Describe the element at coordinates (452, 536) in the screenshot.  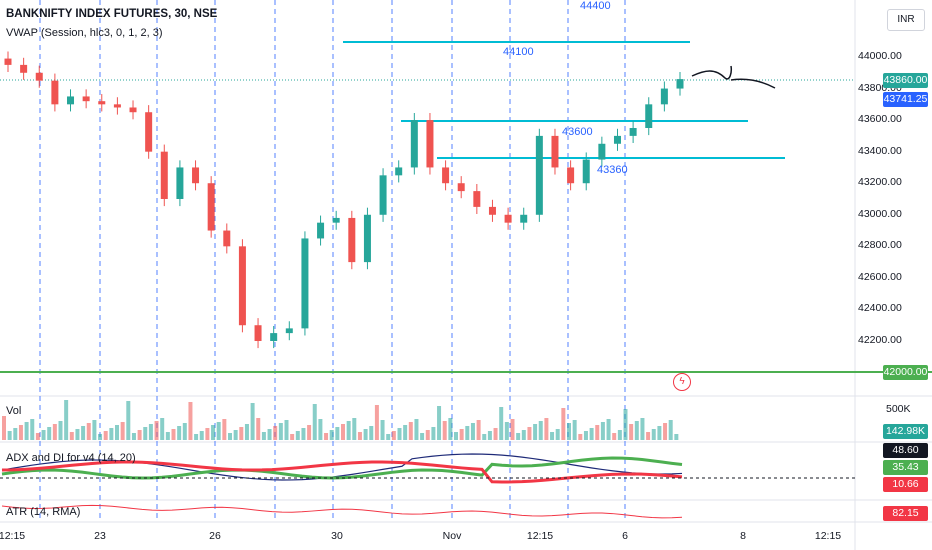
I see `time-axis-label: Nov` at that location.